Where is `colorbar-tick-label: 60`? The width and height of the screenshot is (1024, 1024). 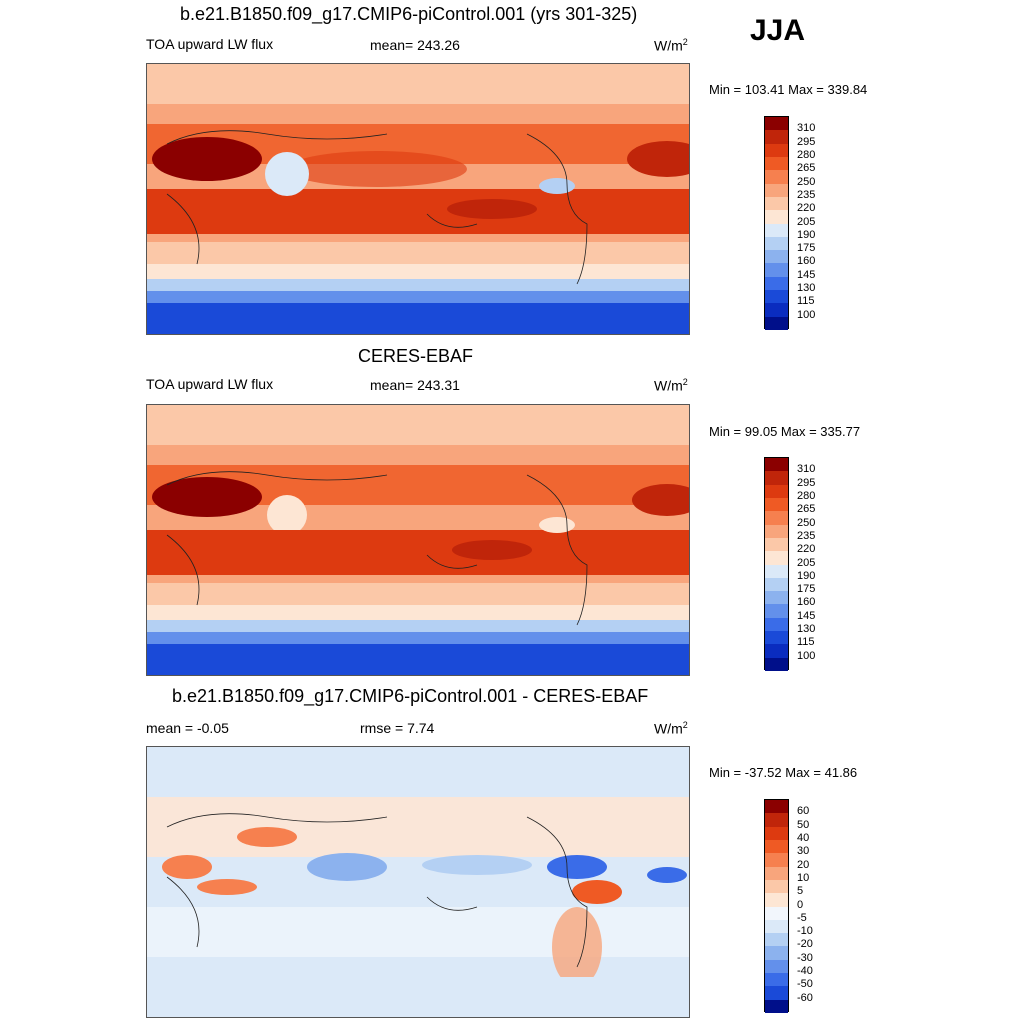
colorbar-tick-label: 60 is located at coordinates (803, 811).